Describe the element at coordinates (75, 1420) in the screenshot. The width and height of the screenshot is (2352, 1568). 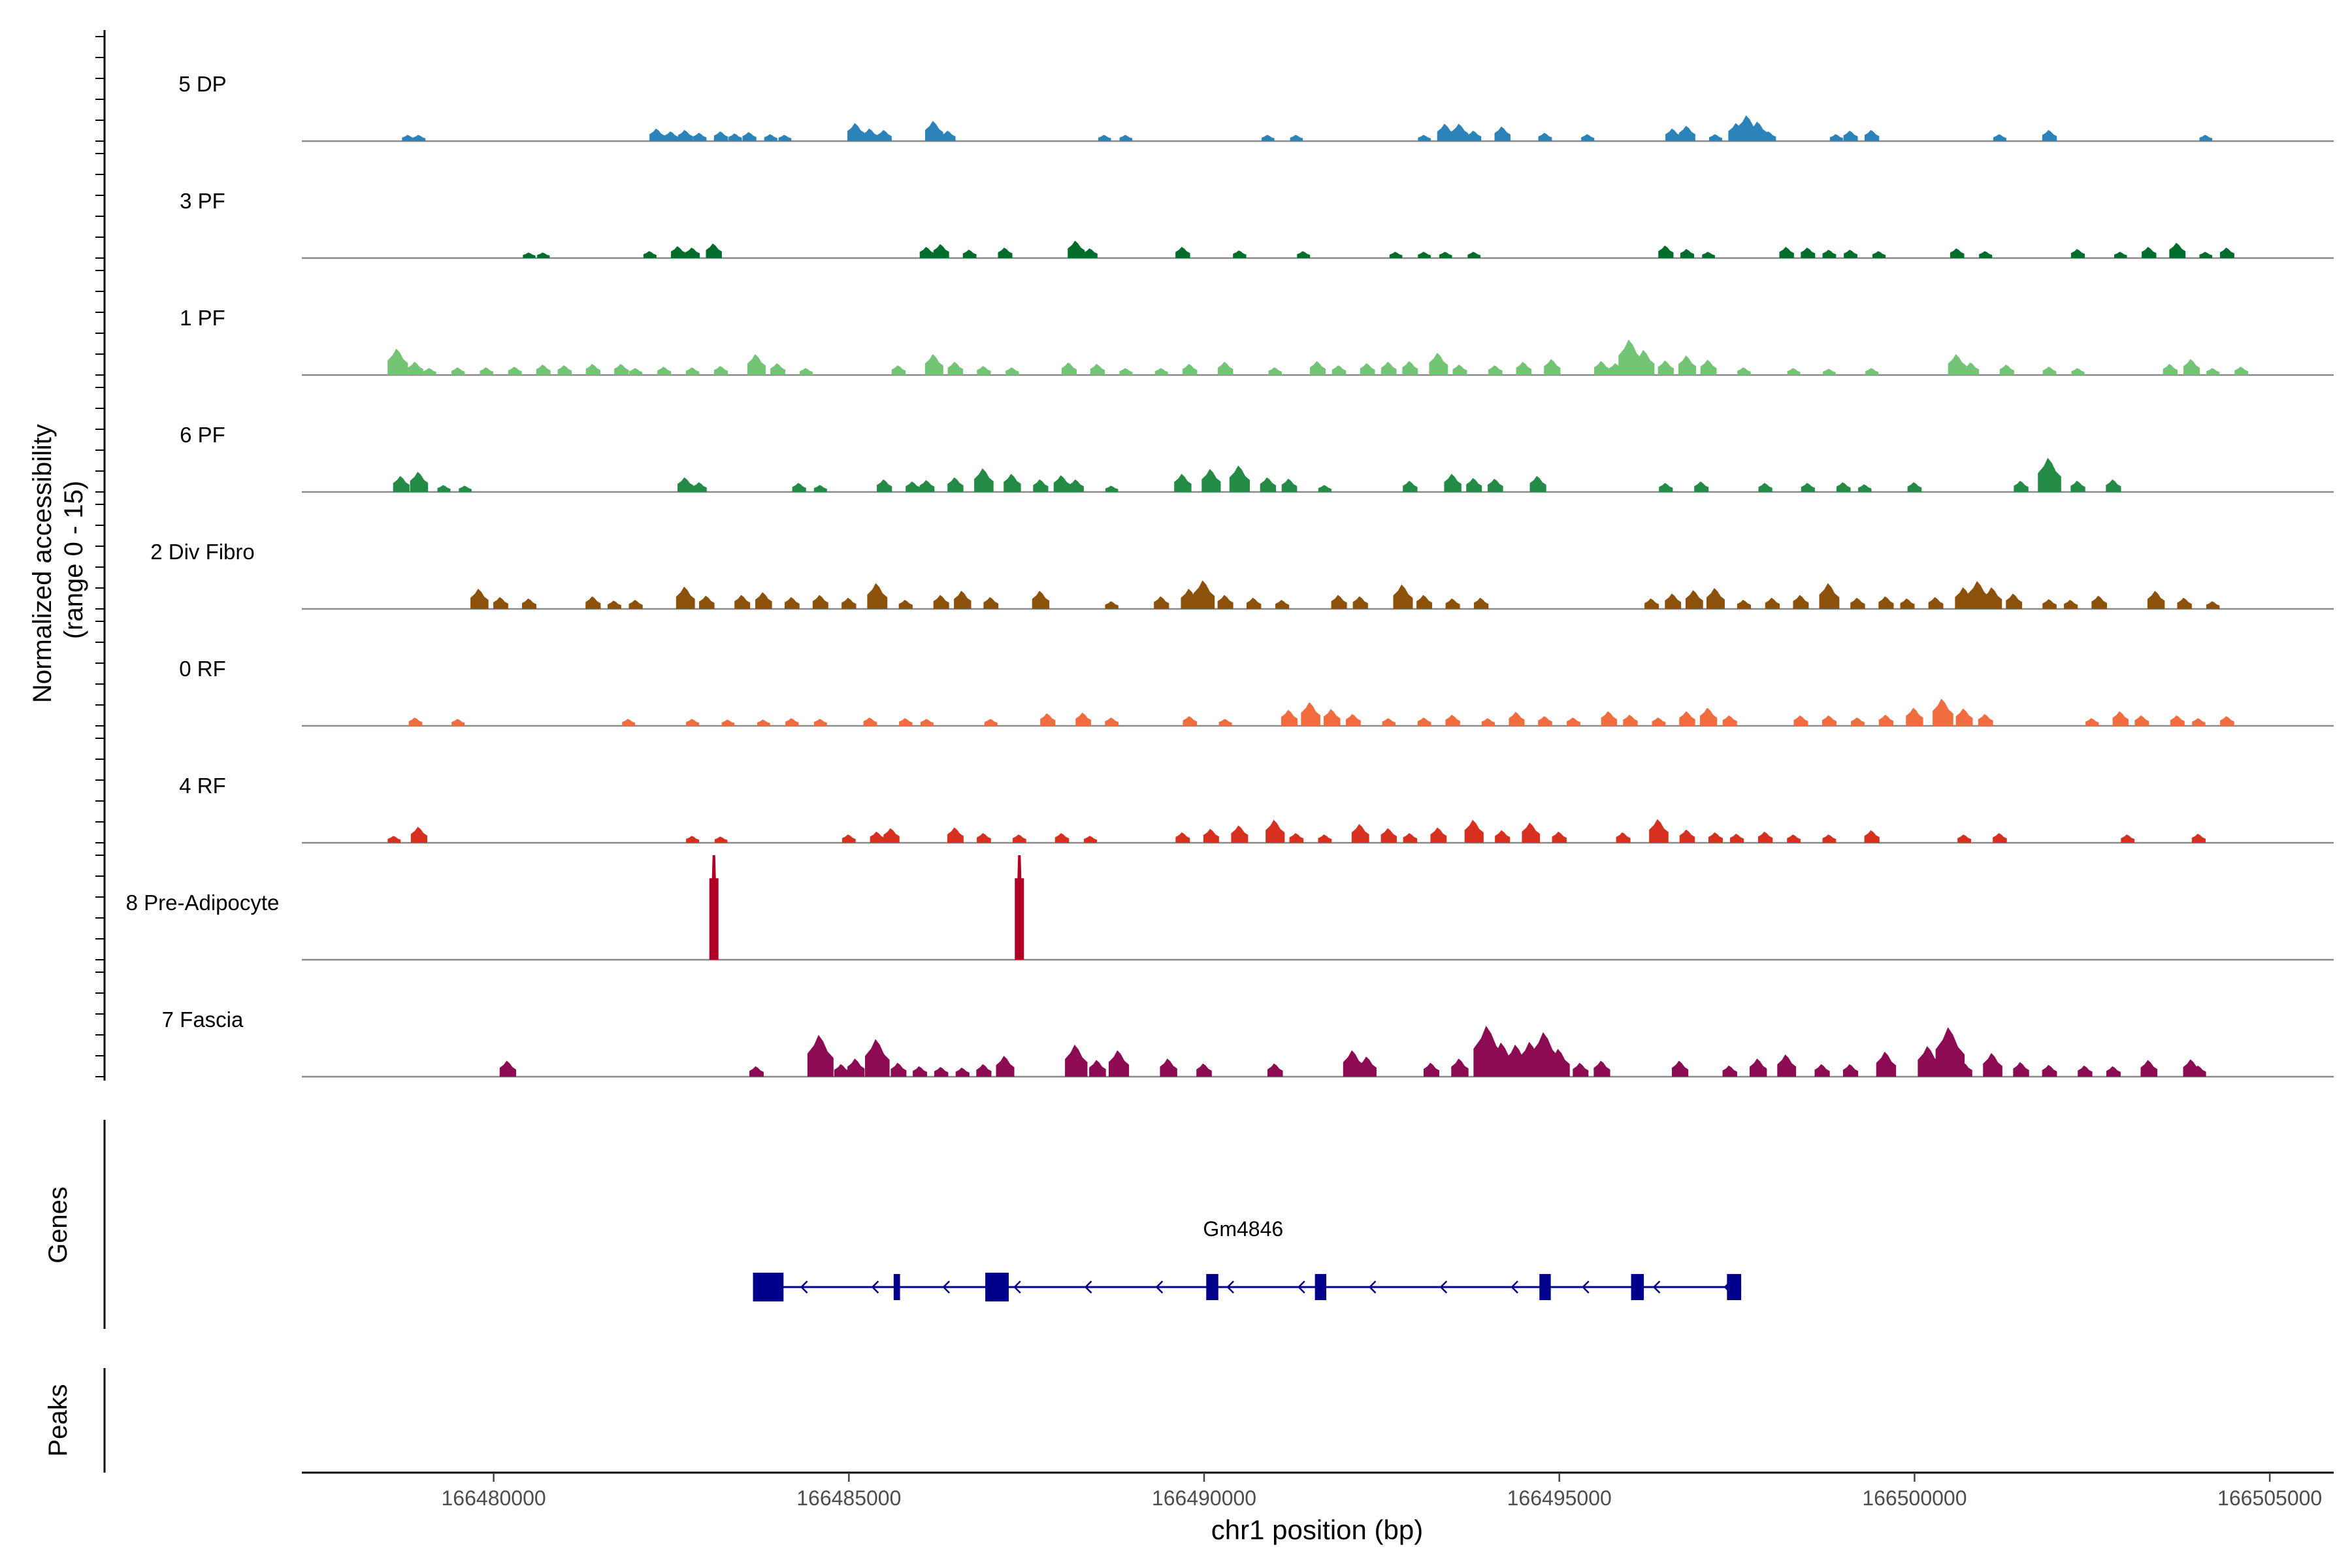
I see `peaks-panel: Peaks` at that location.